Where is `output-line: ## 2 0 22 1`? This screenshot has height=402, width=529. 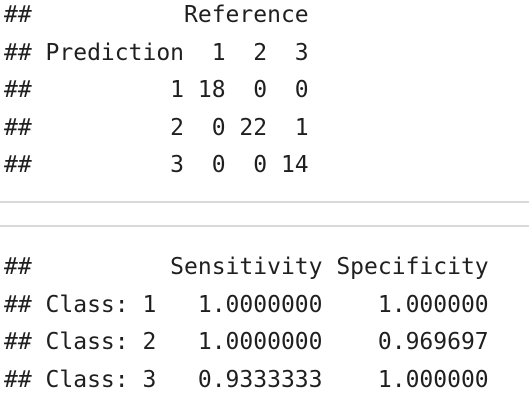
output-line: ## 2 0 22 1 is located at coordinates (156, 127).